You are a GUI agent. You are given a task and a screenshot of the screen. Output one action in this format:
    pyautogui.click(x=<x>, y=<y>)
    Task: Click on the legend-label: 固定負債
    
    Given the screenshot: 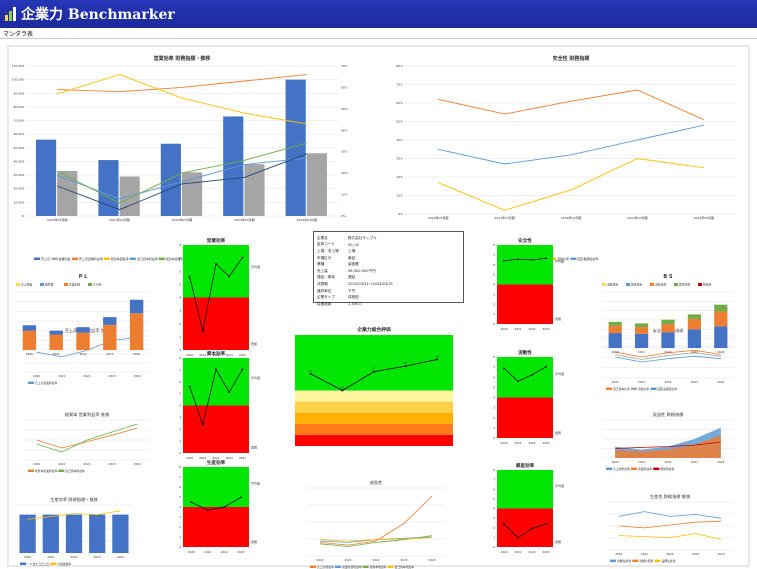 What is the action you would take?
    pyautogui.click(x=684, y=285)
    